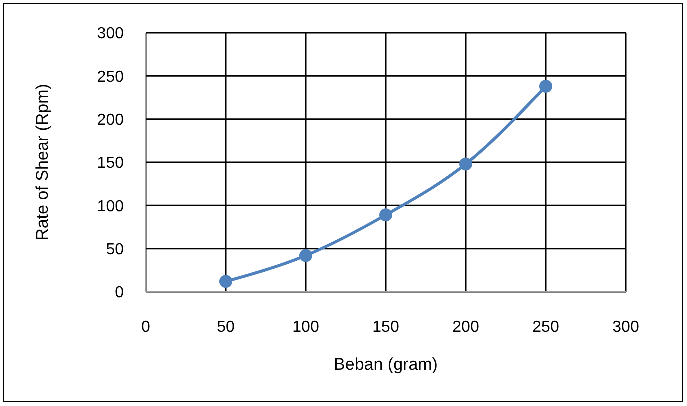  Describe the element at coordinates (110, 207) in the screenshot. I see `y-tick-label: 100` at that location.